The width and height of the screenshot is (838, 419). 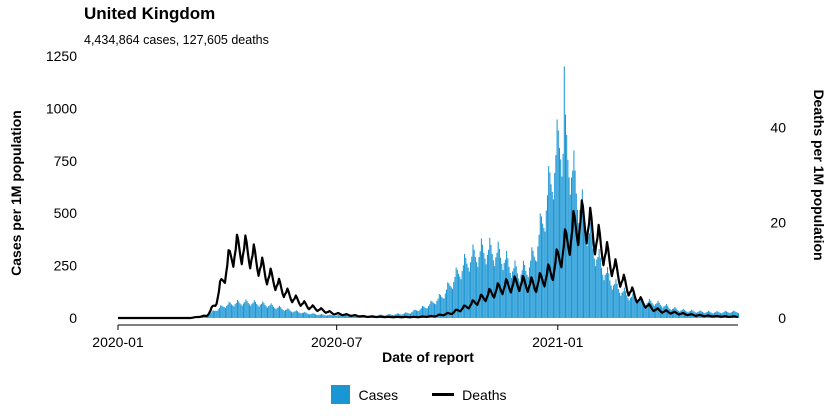 I want to click on legend-item-deaths: Deaths, so click(x=469, y=395).